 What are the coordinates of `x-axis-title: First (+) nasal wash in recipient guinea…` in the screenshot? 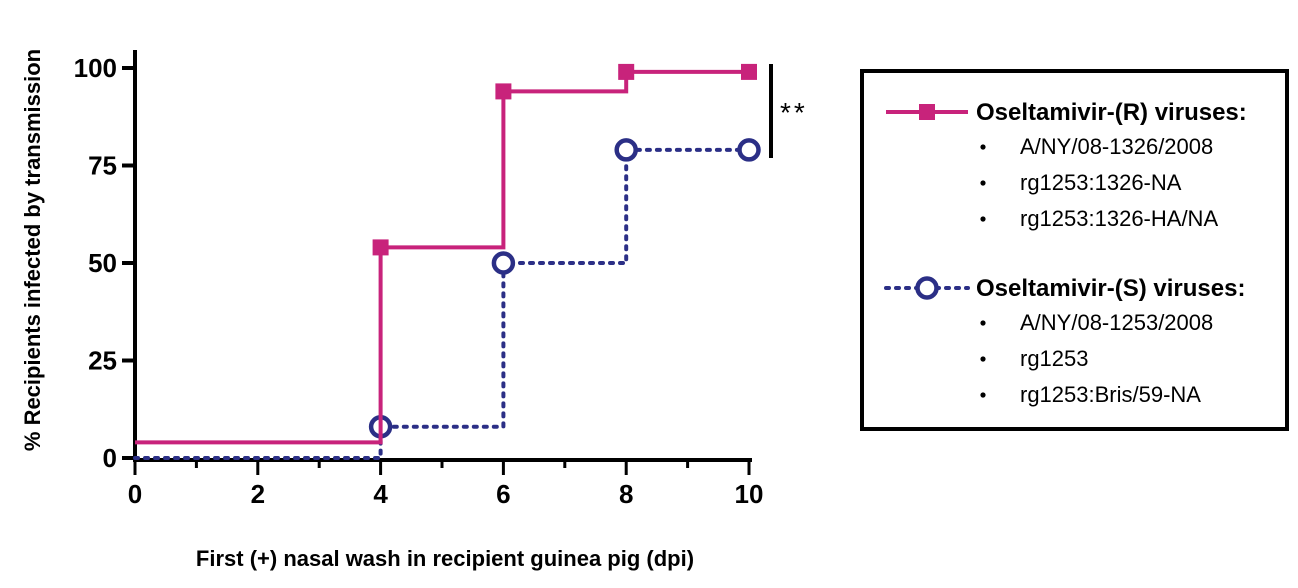 It's located at (445, 558).